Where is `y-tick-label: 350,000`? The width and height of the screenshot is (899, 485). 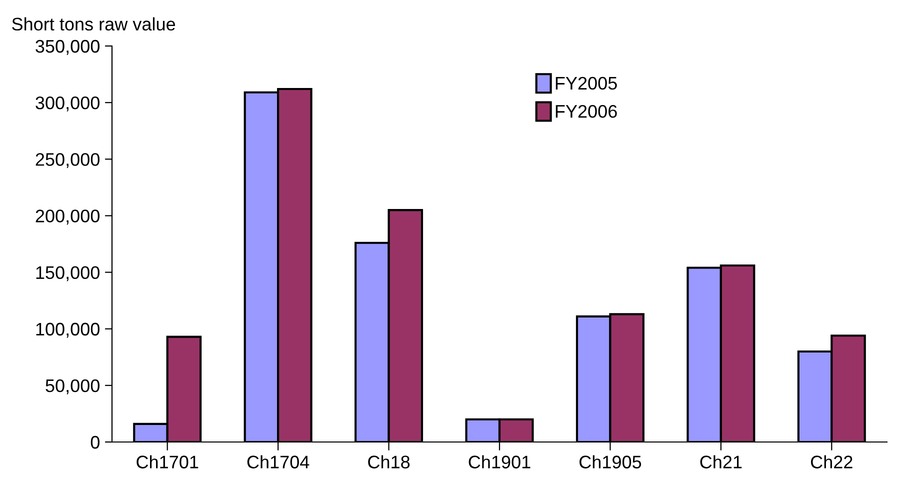 y-tick-label: 350,000 is located at coordinates (68, 47).